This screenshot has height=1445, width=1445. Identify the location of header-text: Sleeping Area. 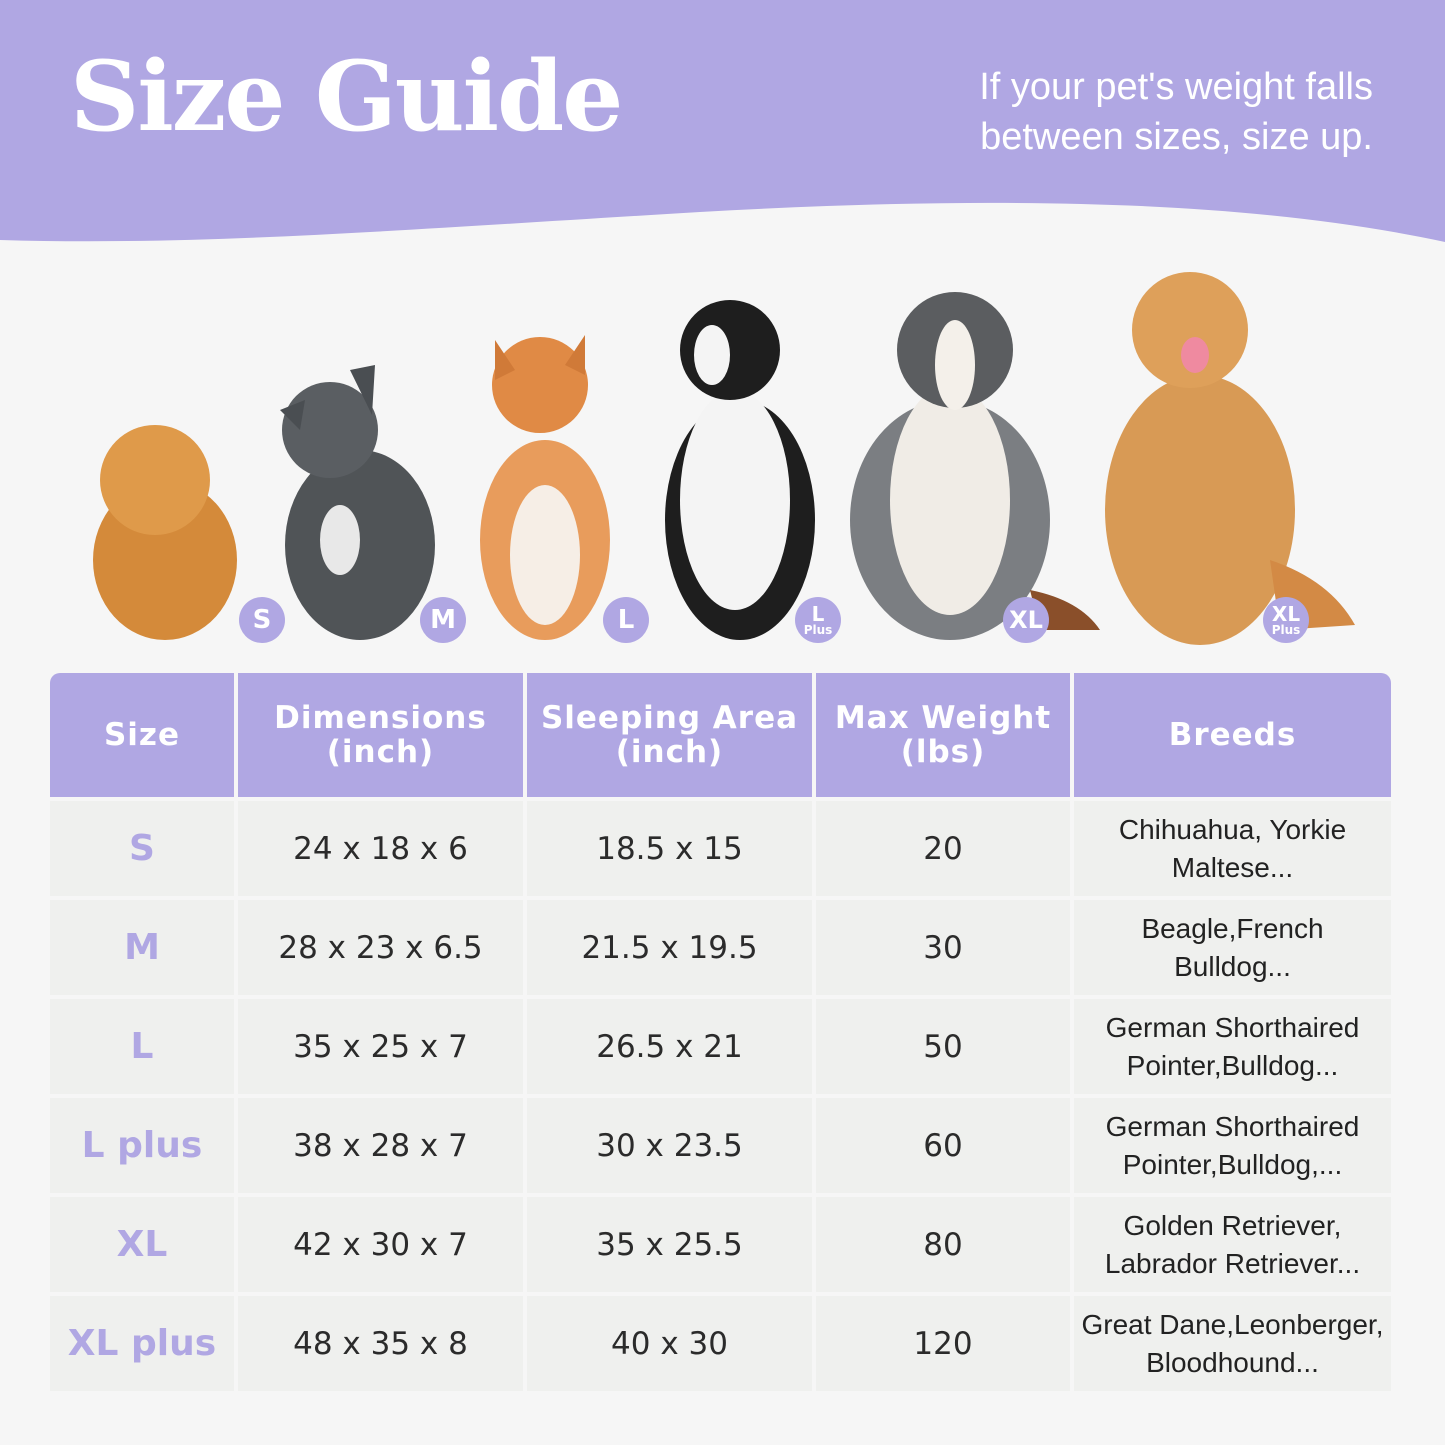
(669, 718).